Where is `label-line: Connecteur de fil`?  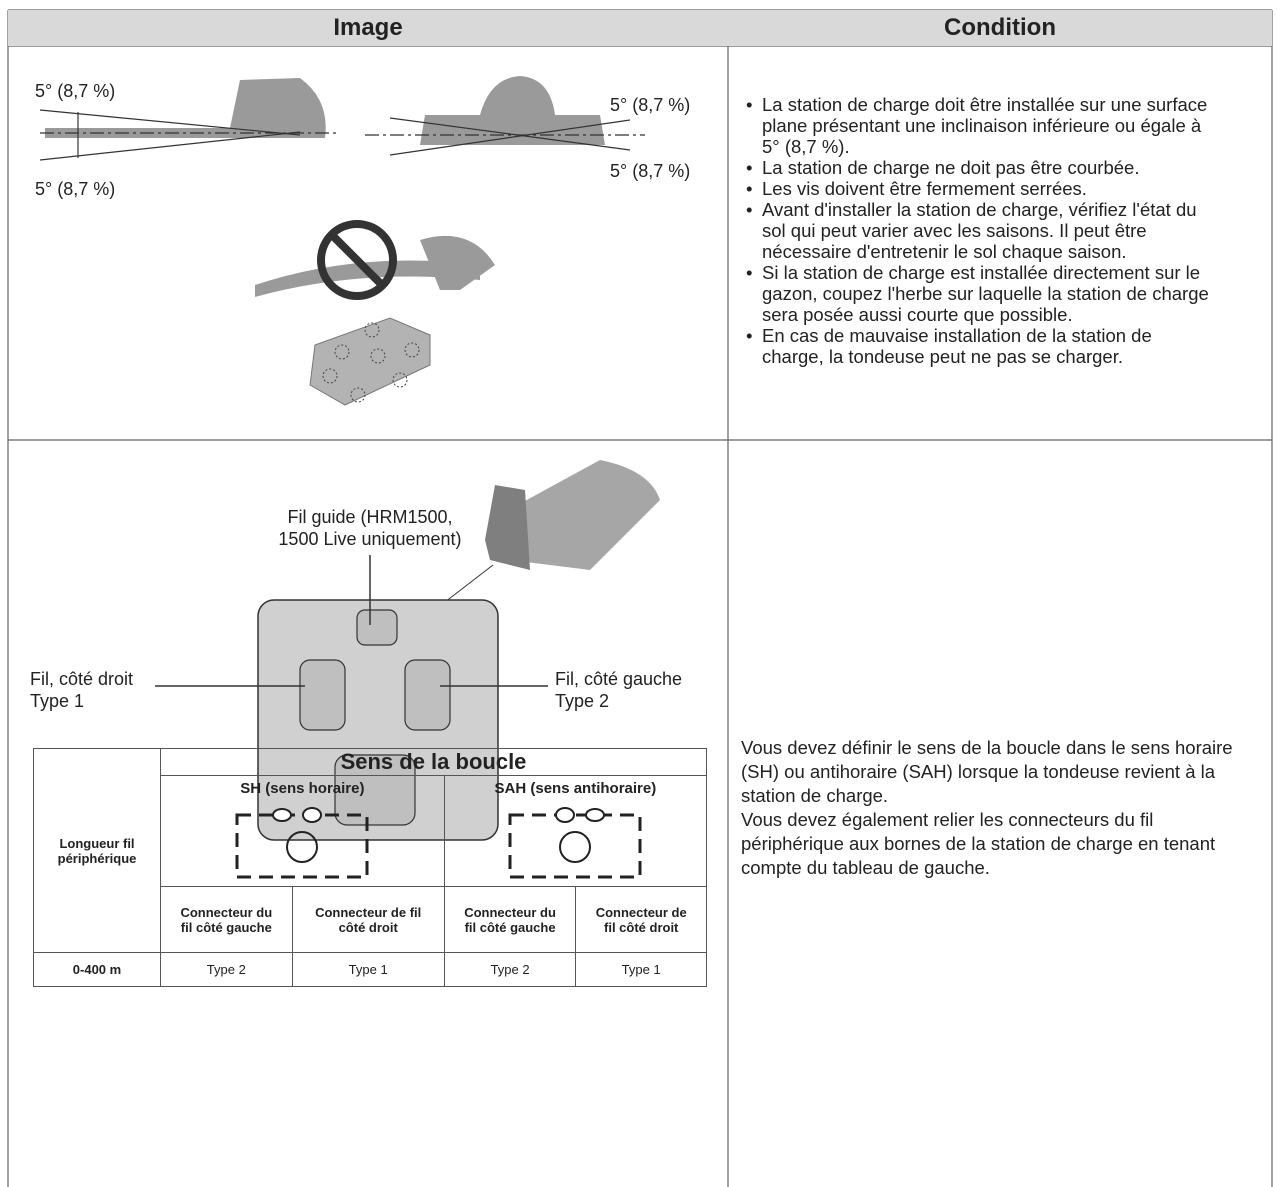
label-line: Connecteur de fil is located at coordinates (368, 912).